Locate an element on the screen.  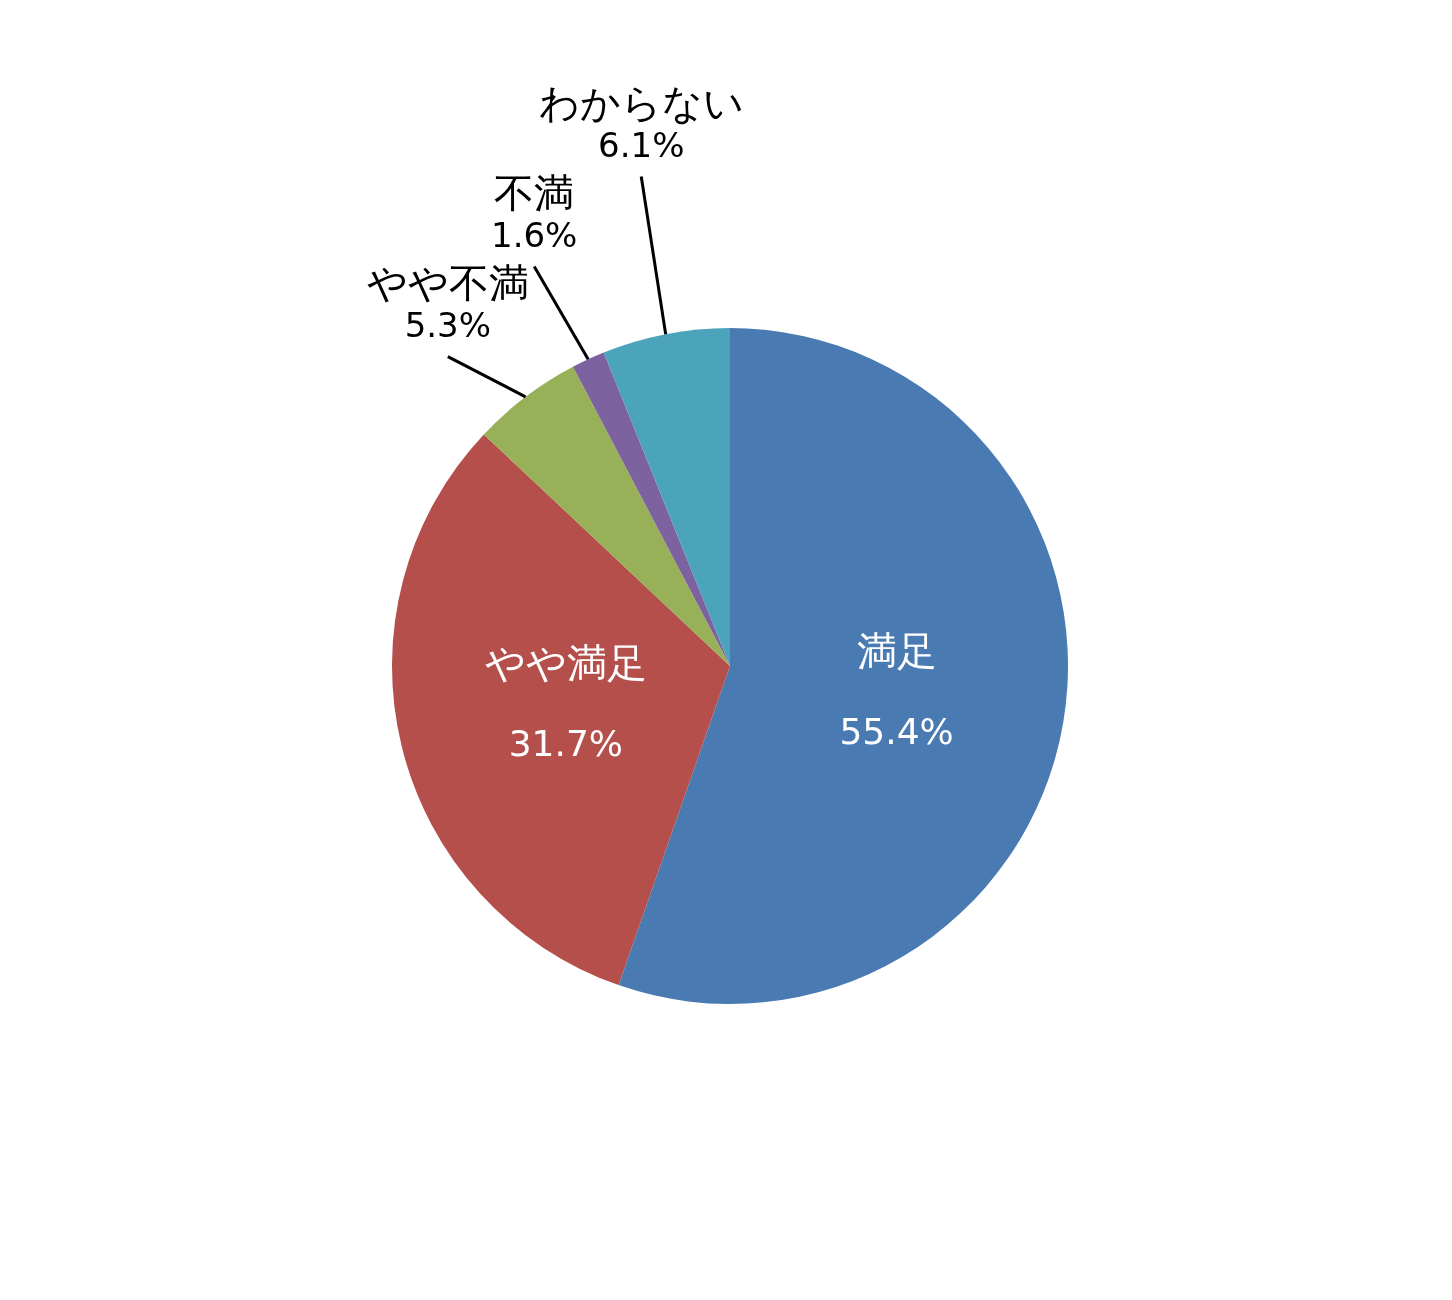
slice-label: 満足 is located at coordinates (896, 650).